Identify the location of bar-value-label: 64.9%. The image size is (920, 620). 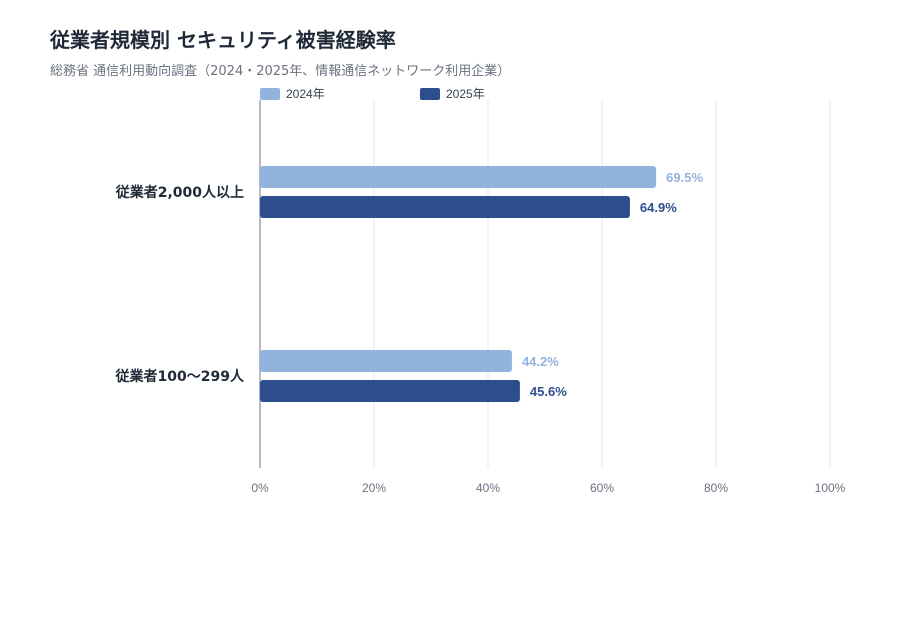
(658, 207).